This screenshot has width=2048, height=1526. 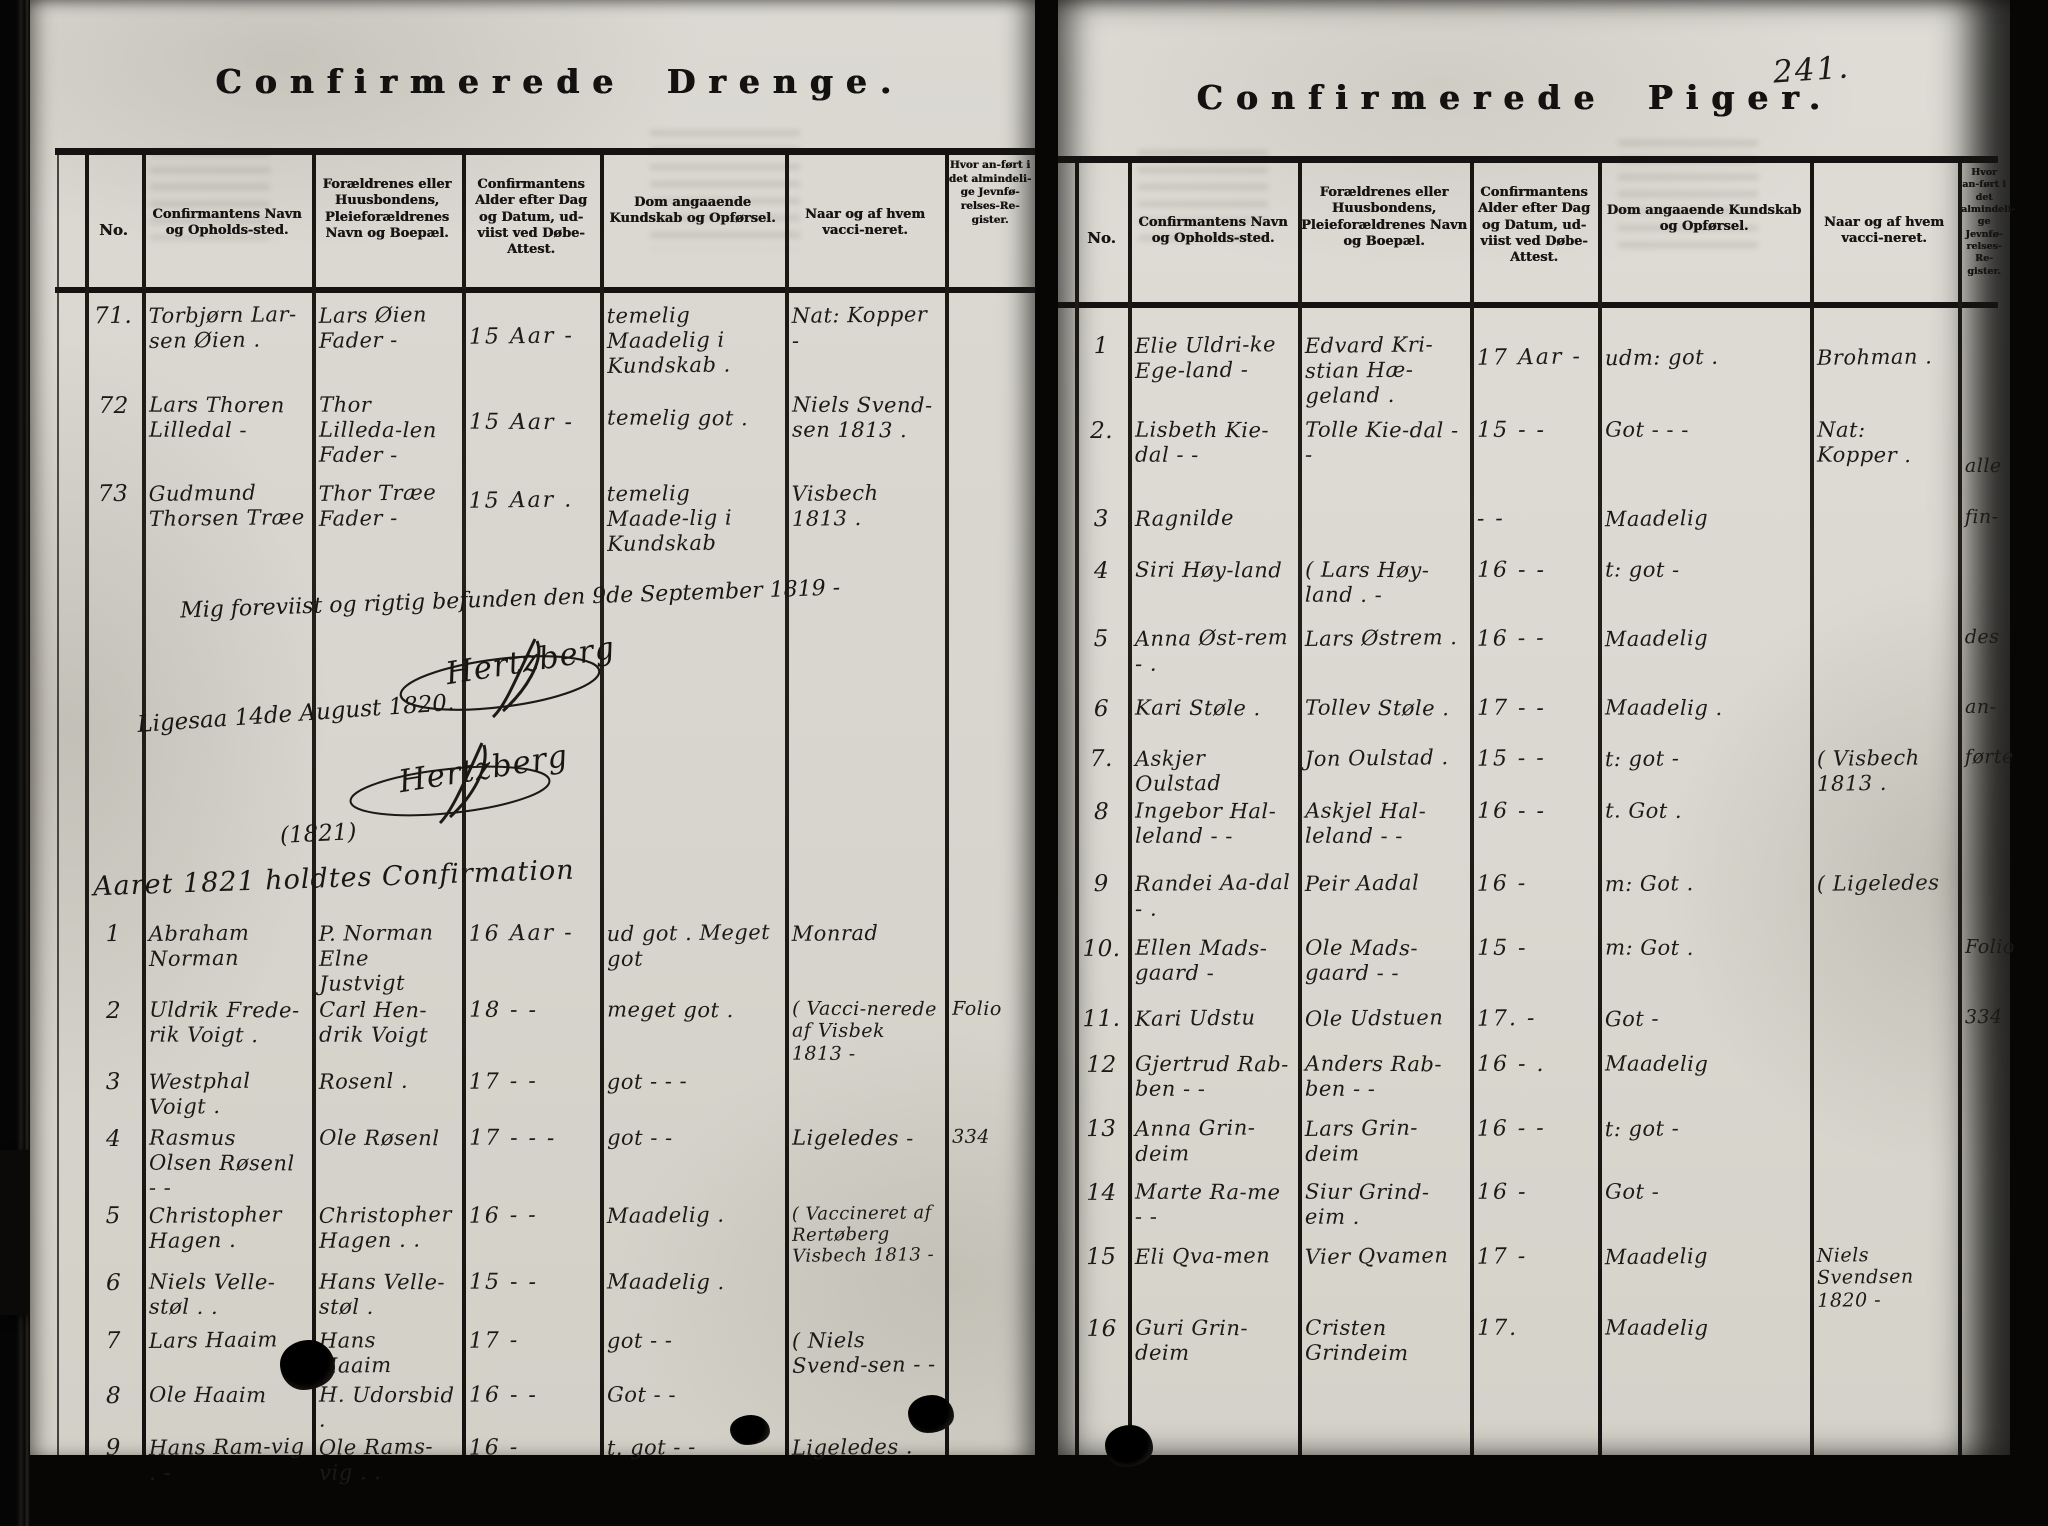 What do you see at coordinates (1356, 1340) in the screenshot?
I see `cell-parents: Cristen Grindeim` at bounding box center [1356, 1340].